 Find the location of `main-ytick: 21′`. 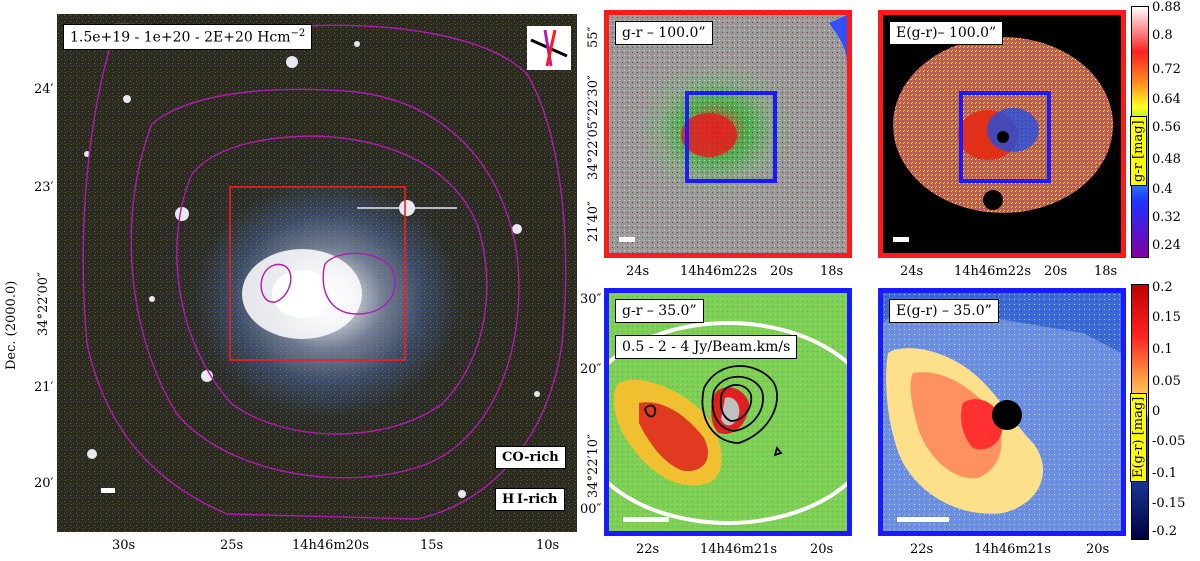

main-ytick: 21′ is located at coordinates (44, 387).